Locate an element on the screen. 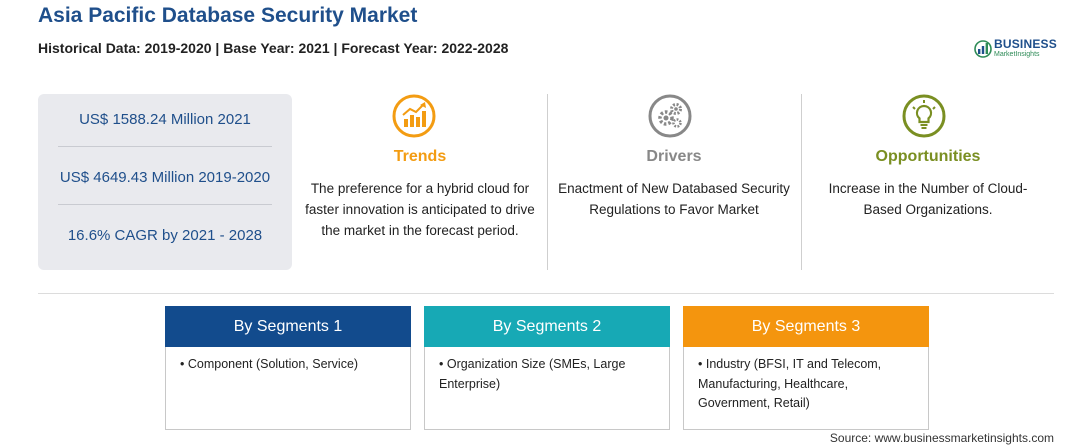 The height and width of the screenshot is (447, 1092). segment-1-title: By Segments 1 is located at coordinates (288, 326).